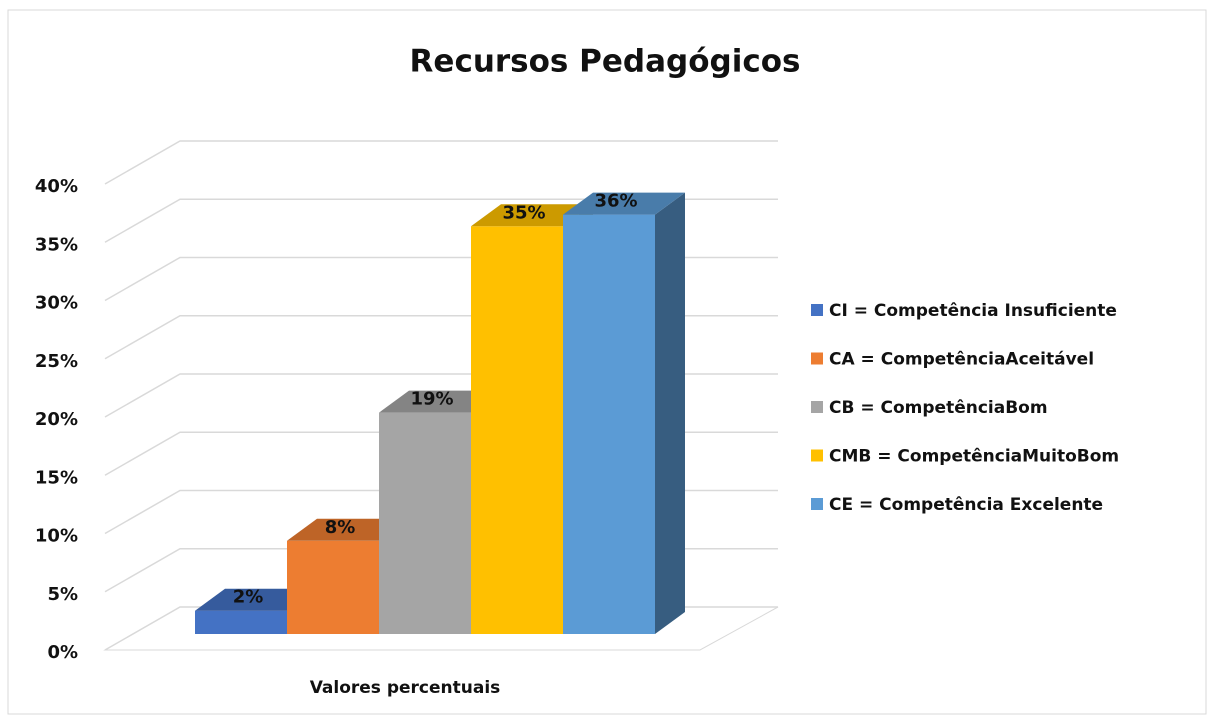  What do you see at coordinates (56, 361) in the screenshot?
I see `y-tick-label: 25%` at bounding box center [56, 361].